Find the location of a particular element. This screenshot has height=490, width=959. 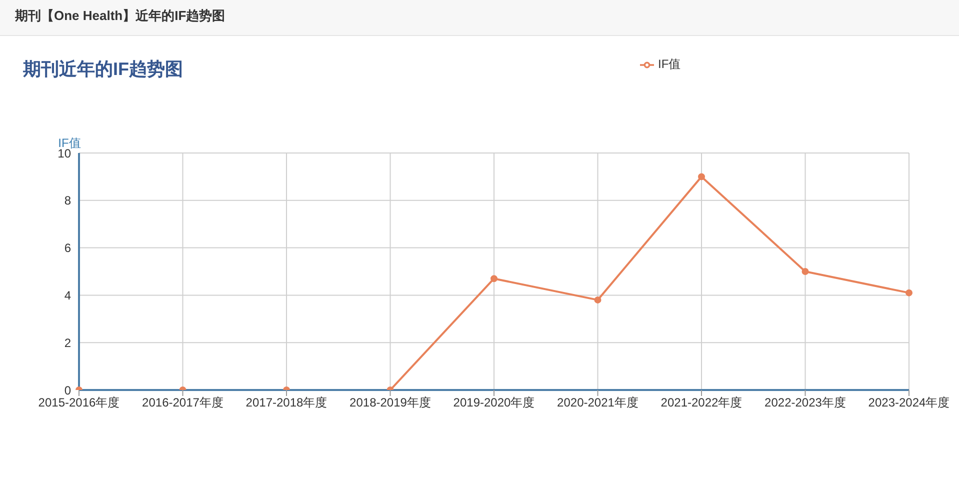

x-tick-label: 2018-2019年度 is located at coordinates (390, 403).